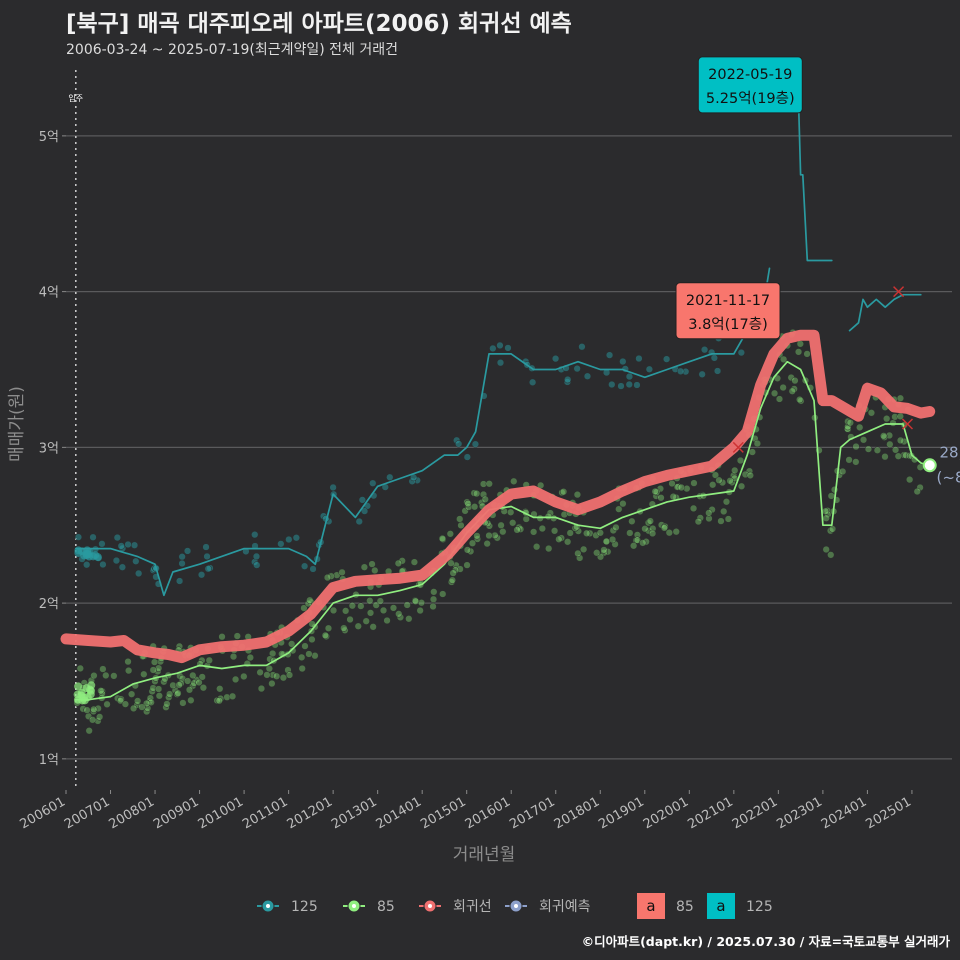 The width and height of the screenshot is (960, 960). I want to click on y-tick-label: 4억, so click(49, 293).